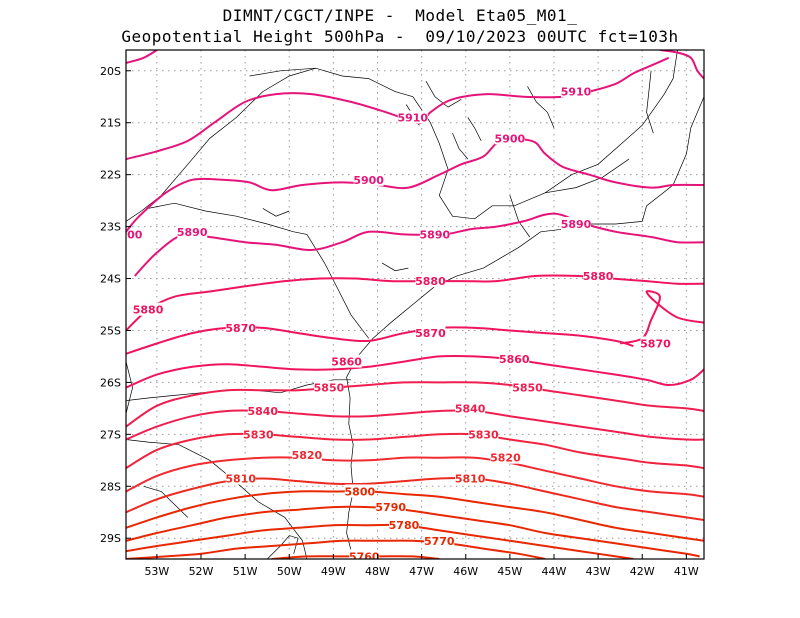 The width and height of the screenshot is (800, 618). Describe the element at coordinates (333, 571) in the screenshot. I see `lon-tick-label: 49W` at that location.